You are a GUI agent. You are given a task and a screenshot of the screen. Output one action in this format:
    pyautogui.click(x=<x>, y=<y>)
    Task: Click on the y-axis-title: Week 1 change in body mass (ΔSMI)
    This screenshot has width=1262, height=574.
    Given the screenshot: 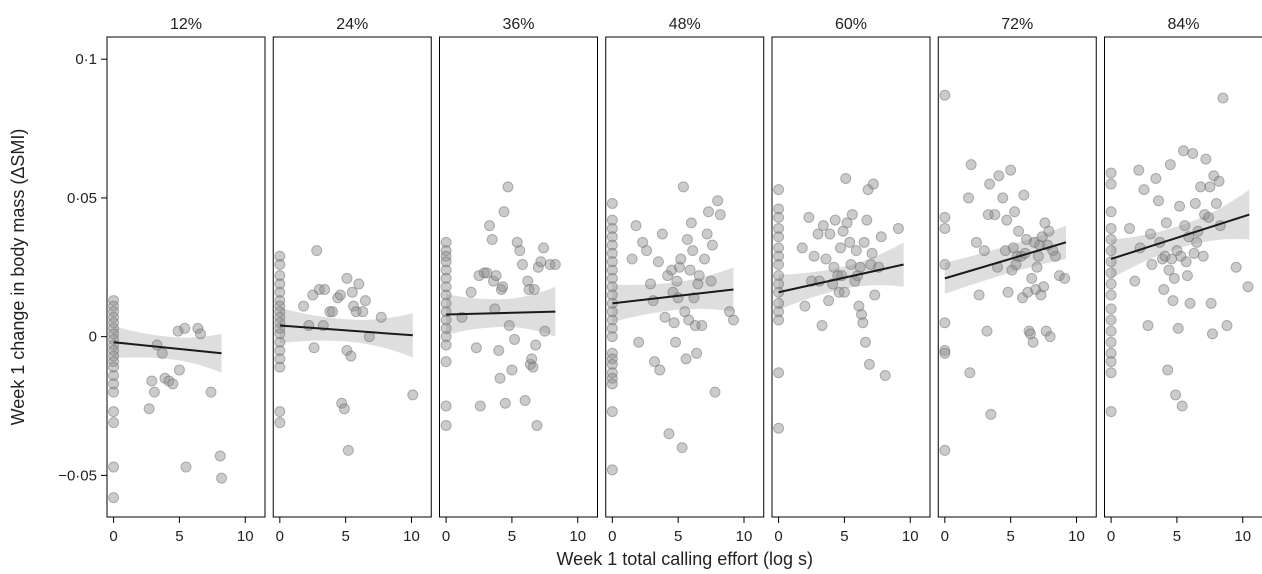 What is the action you would take?
    pyautogui.click(x=18, y=277)
    